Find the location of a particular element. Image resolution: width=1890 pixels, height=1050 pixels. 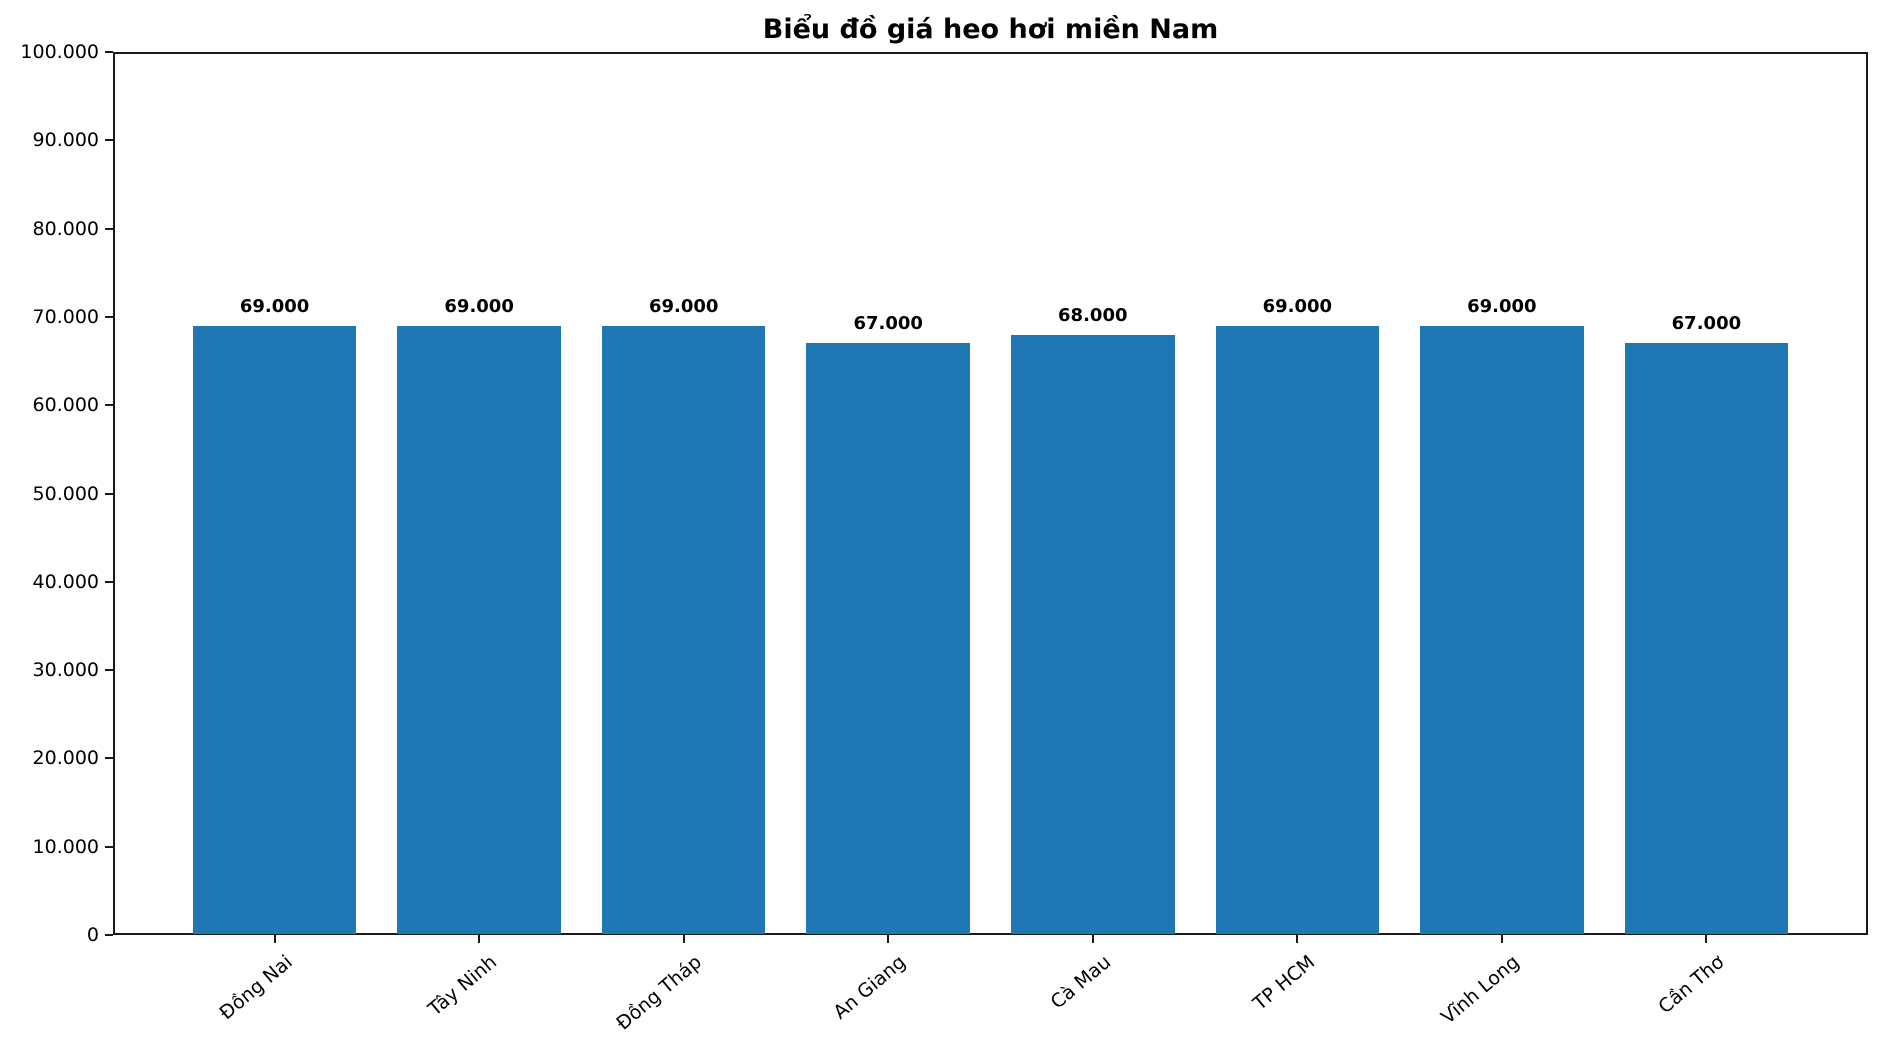

y-tick-label: 30.000 is located at coordinates (65, 670).